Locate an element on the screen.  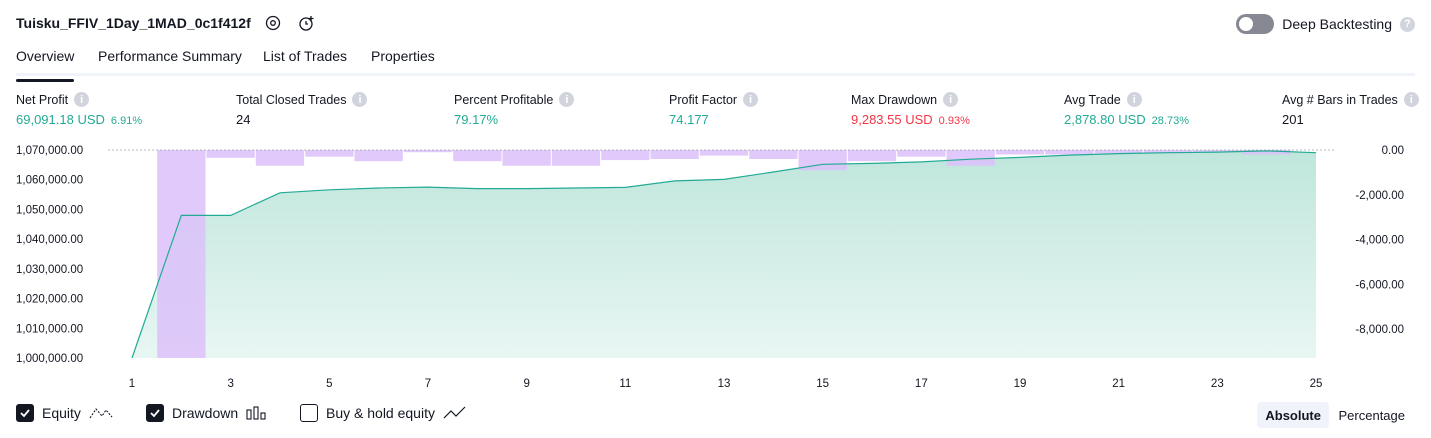
stat-value: 9,283.55 USD is located at coordinates (892, 119).